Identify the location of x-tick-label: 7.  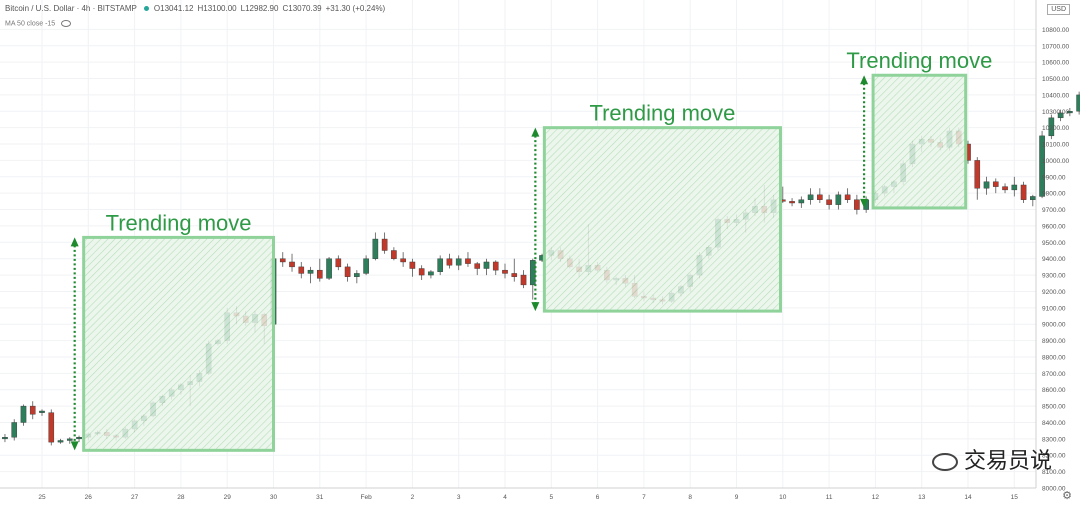
(644, 497).